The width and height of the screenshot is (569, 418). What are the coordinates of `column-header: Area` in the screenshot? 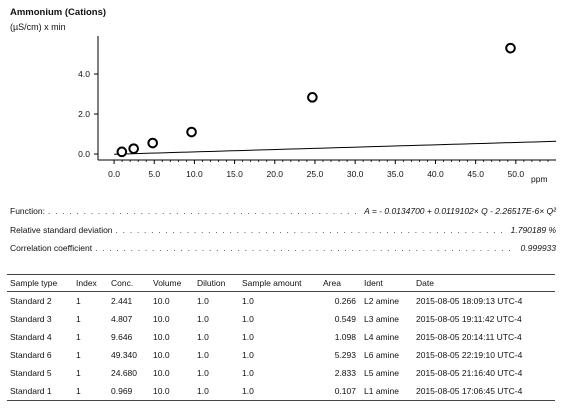 It's located at (340, 283).